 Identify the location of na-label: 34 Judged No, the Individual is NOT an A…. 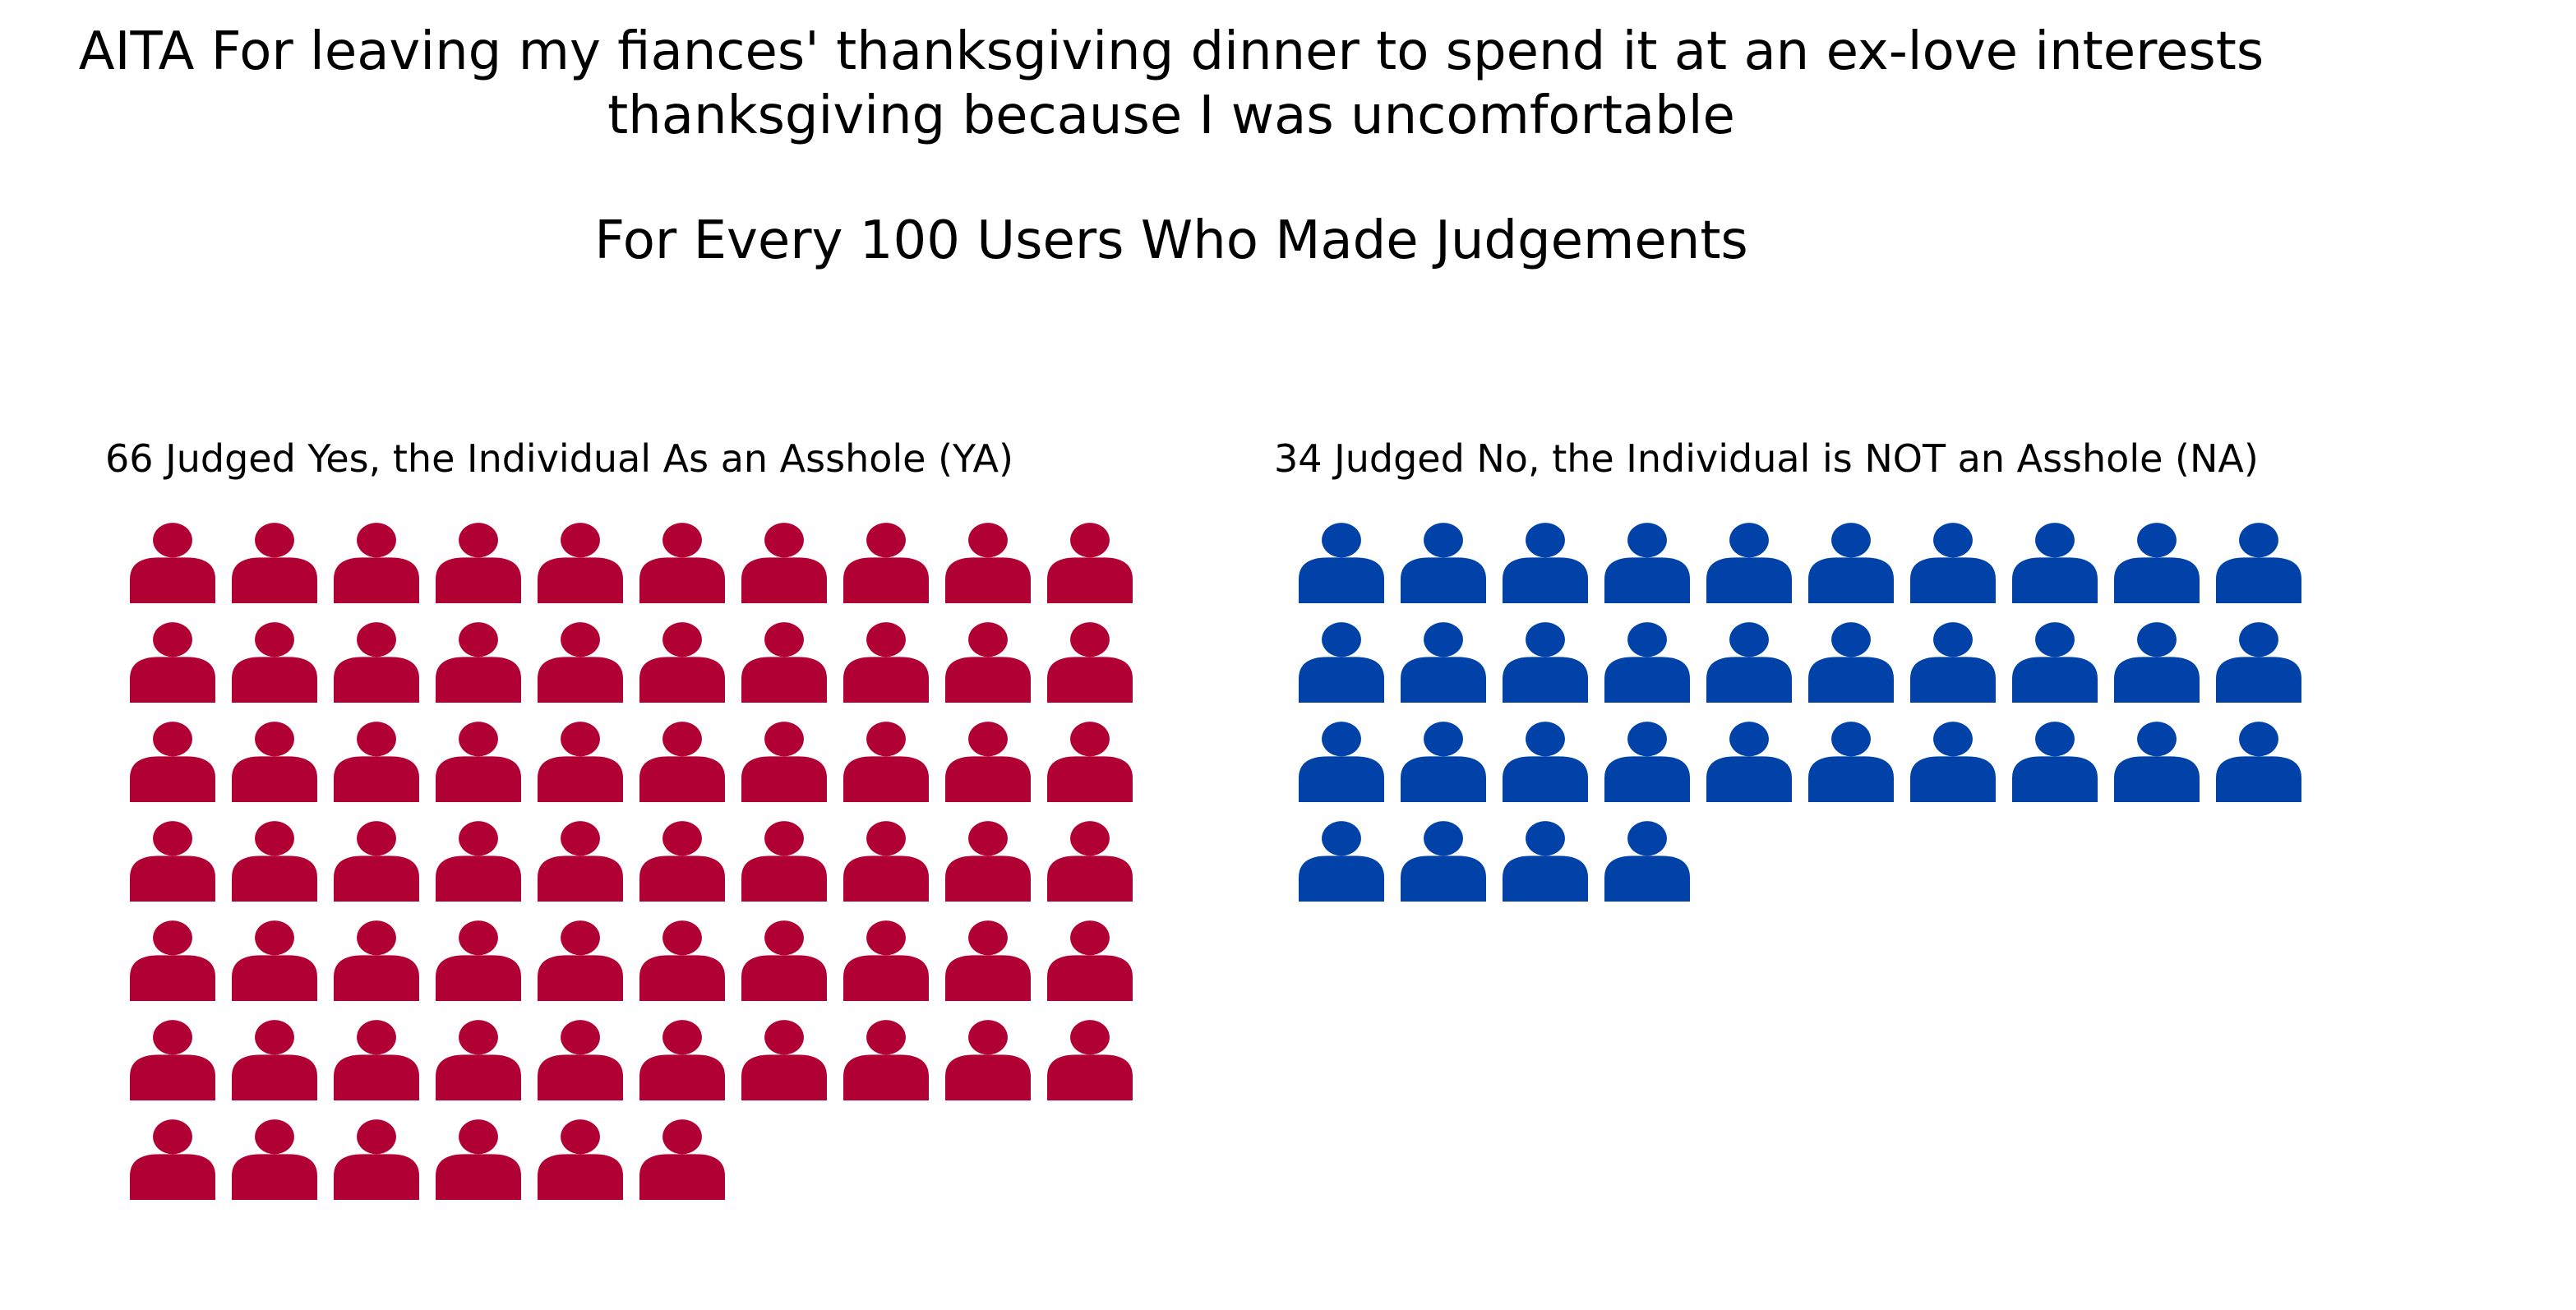
(1767, 458).